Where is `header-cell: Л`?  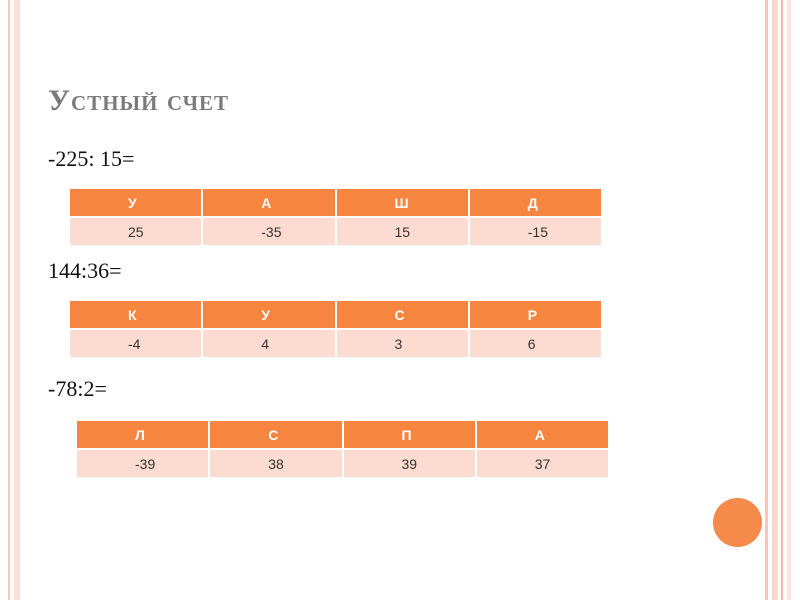
header-cell: Л is located at coordinates (142, 434).